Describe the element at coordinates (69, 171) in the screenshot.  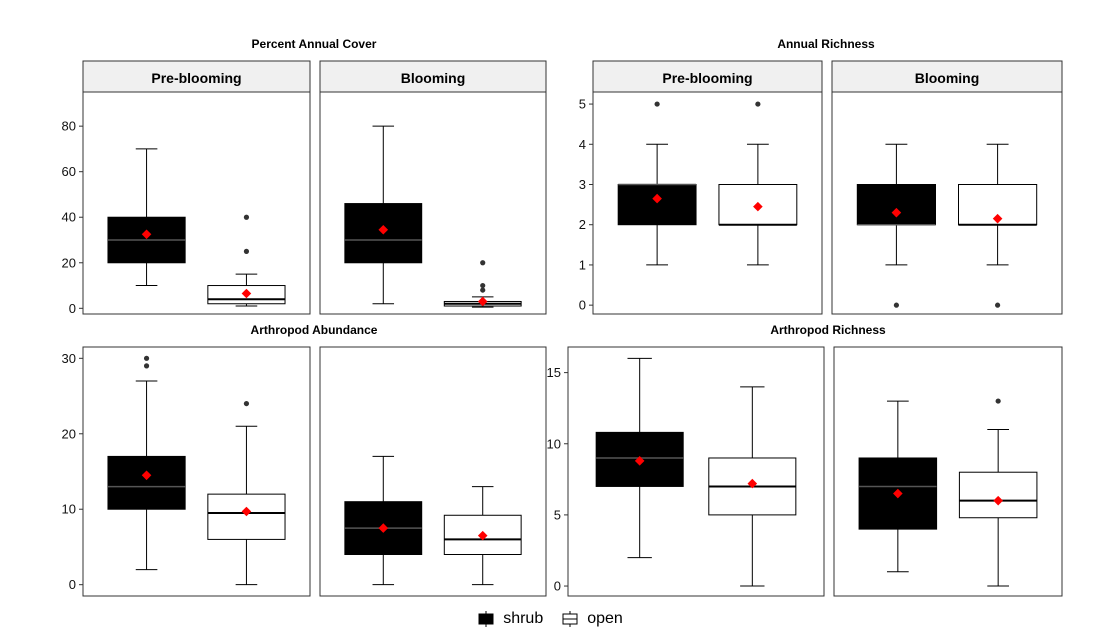
I see `y-tick-label: 60` at that location.